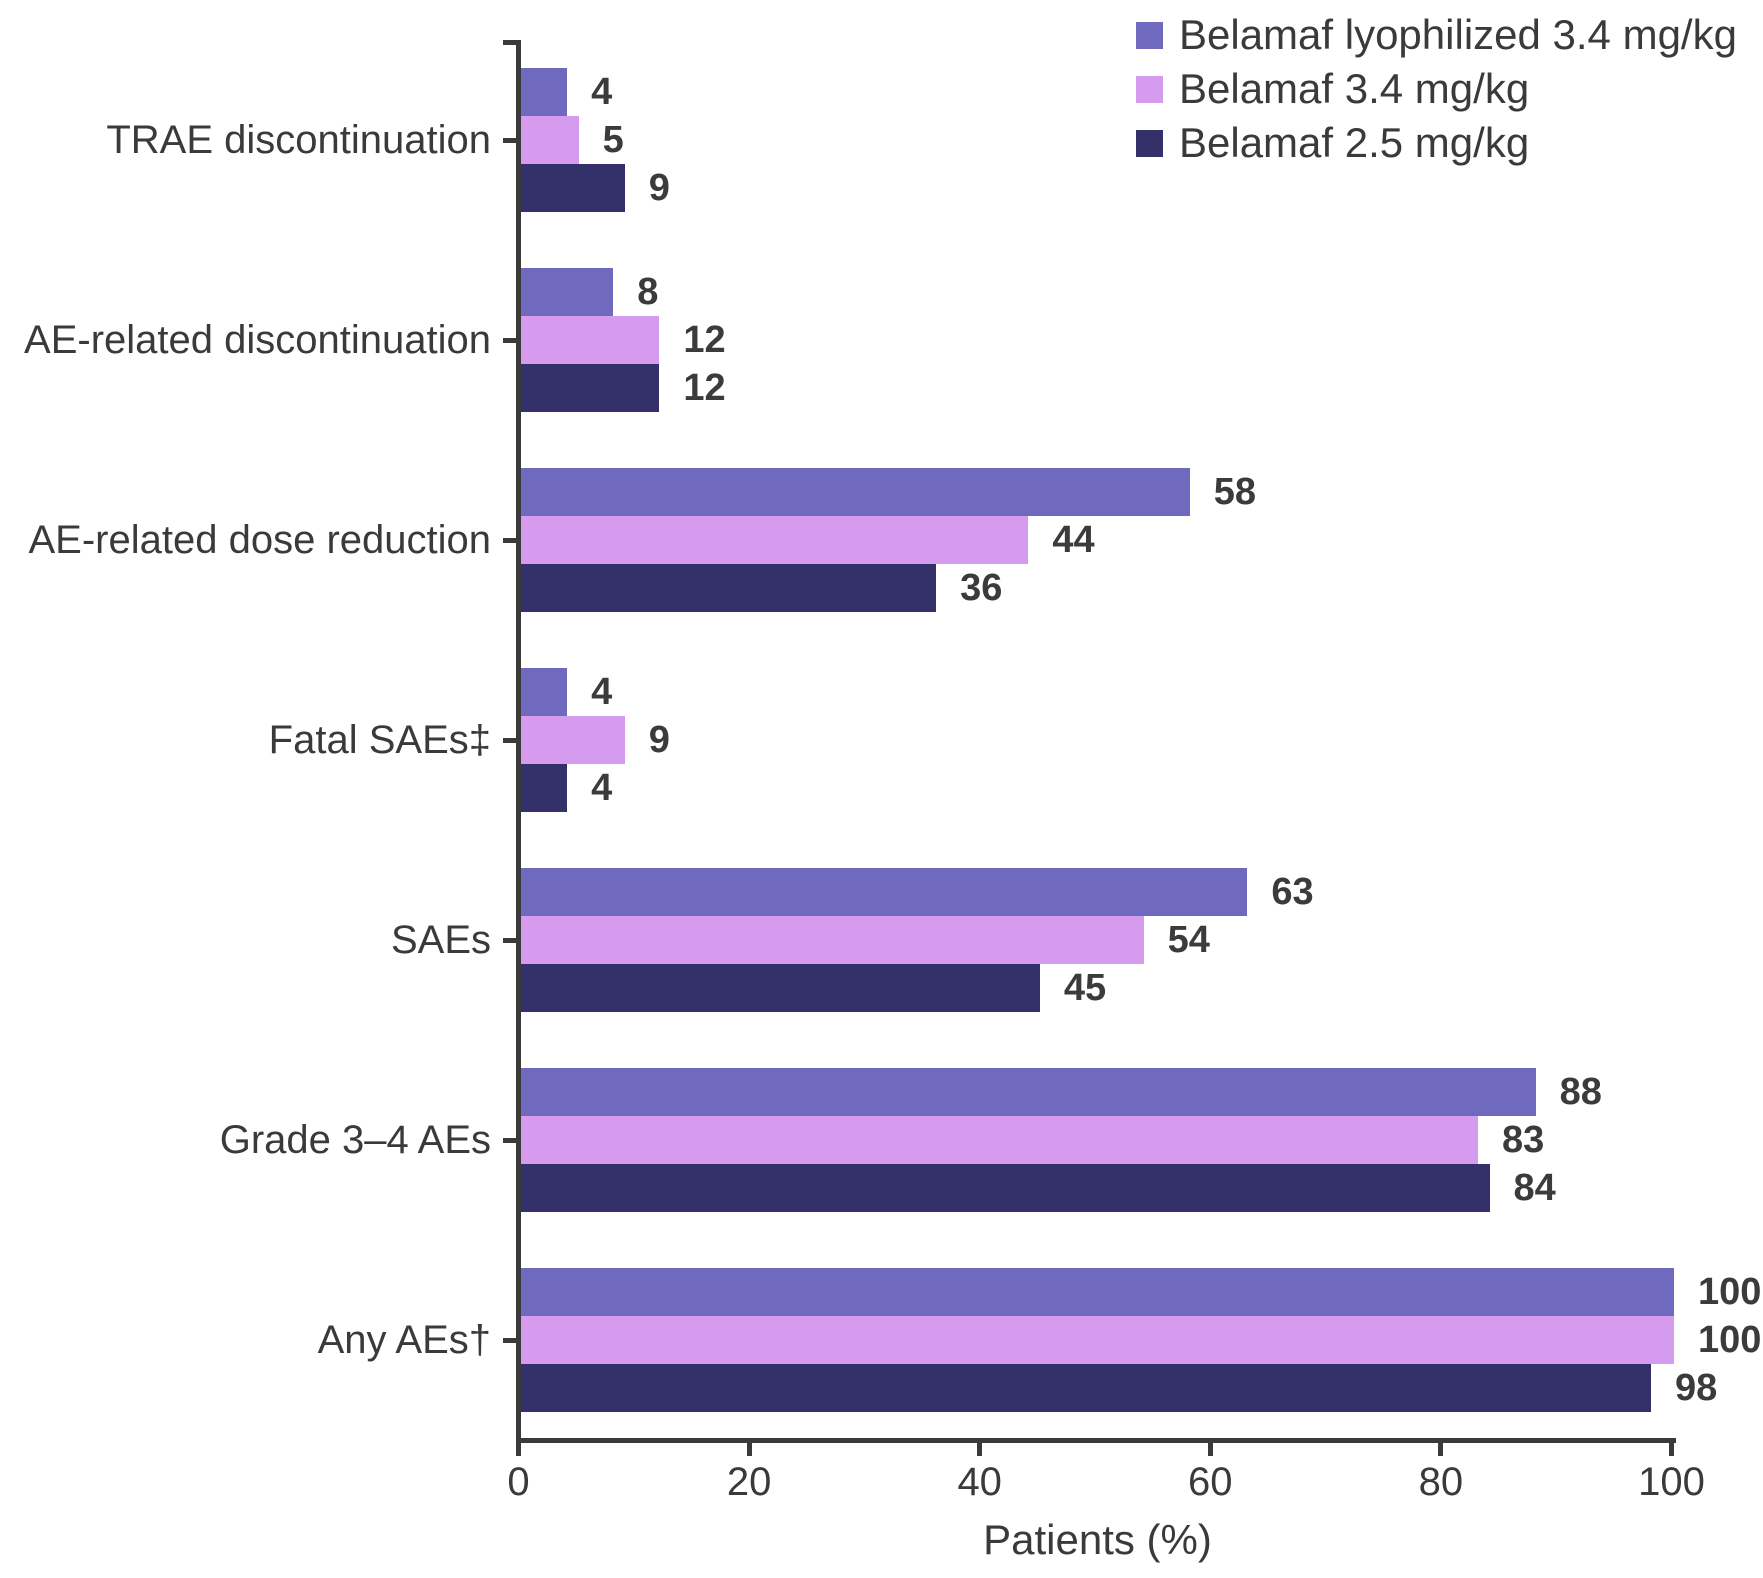  Describe the element at coordinates (1441, 1482) in the screenshot. I see `x-tick-label: 80` at that location.